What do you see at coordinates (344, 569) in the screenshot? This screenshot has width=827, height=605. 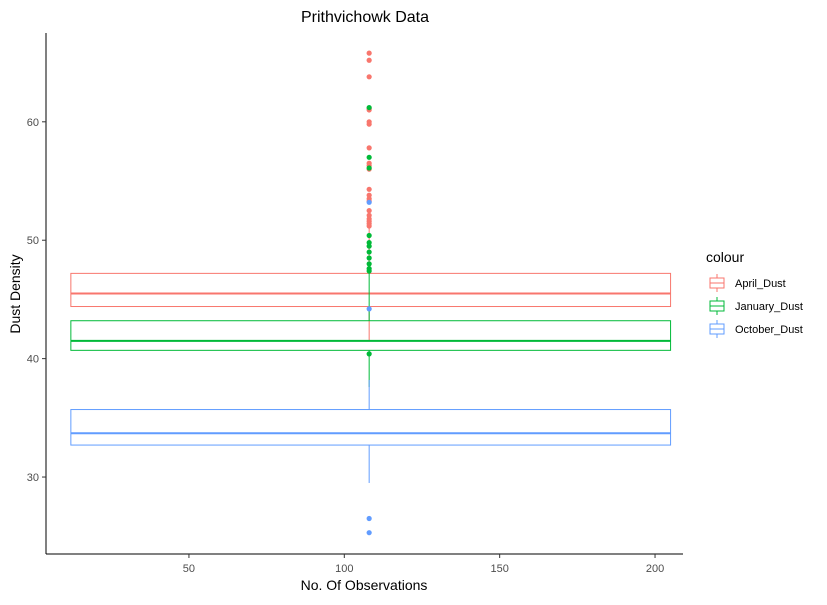 I see `x-tick-label: 100` at bounding box center [344, 569].